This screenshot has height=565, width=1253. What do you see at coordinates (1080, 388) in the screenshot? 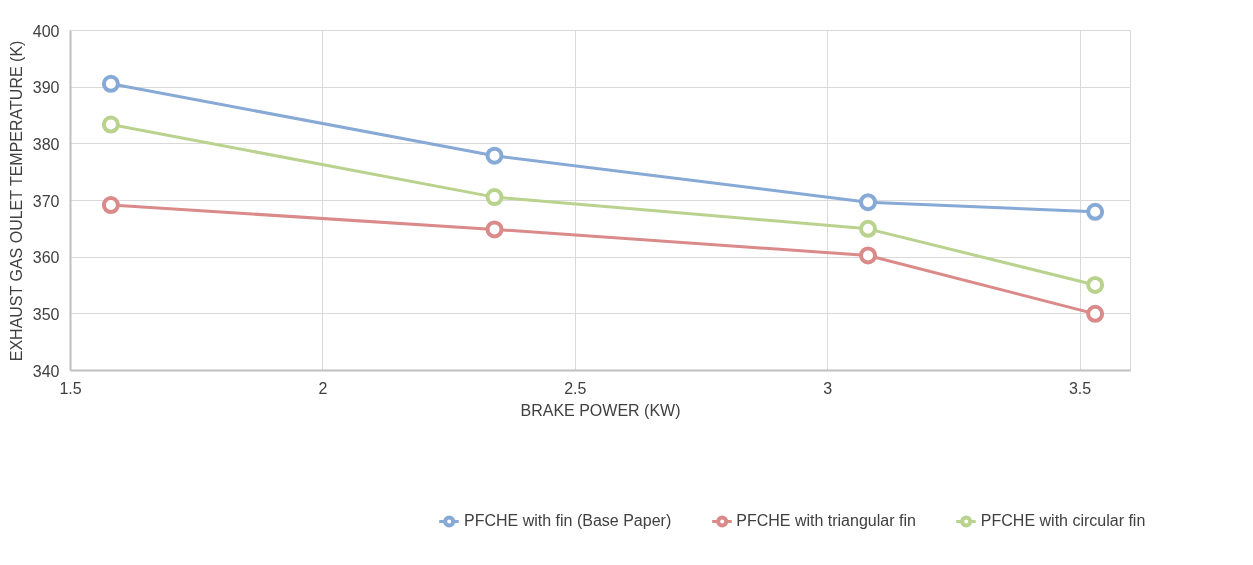
I see `x-tick-label: 3.5` at bounding box center [1080, 388].